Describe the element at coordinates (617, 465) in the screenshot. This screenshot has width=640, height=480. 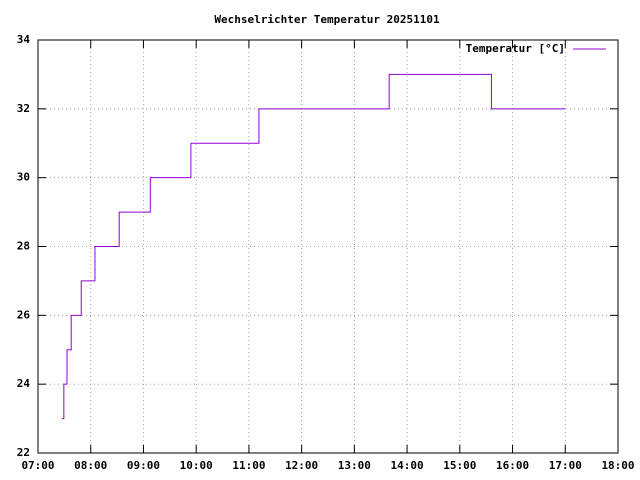
I see `x-tick-label: 18:00` at that location.